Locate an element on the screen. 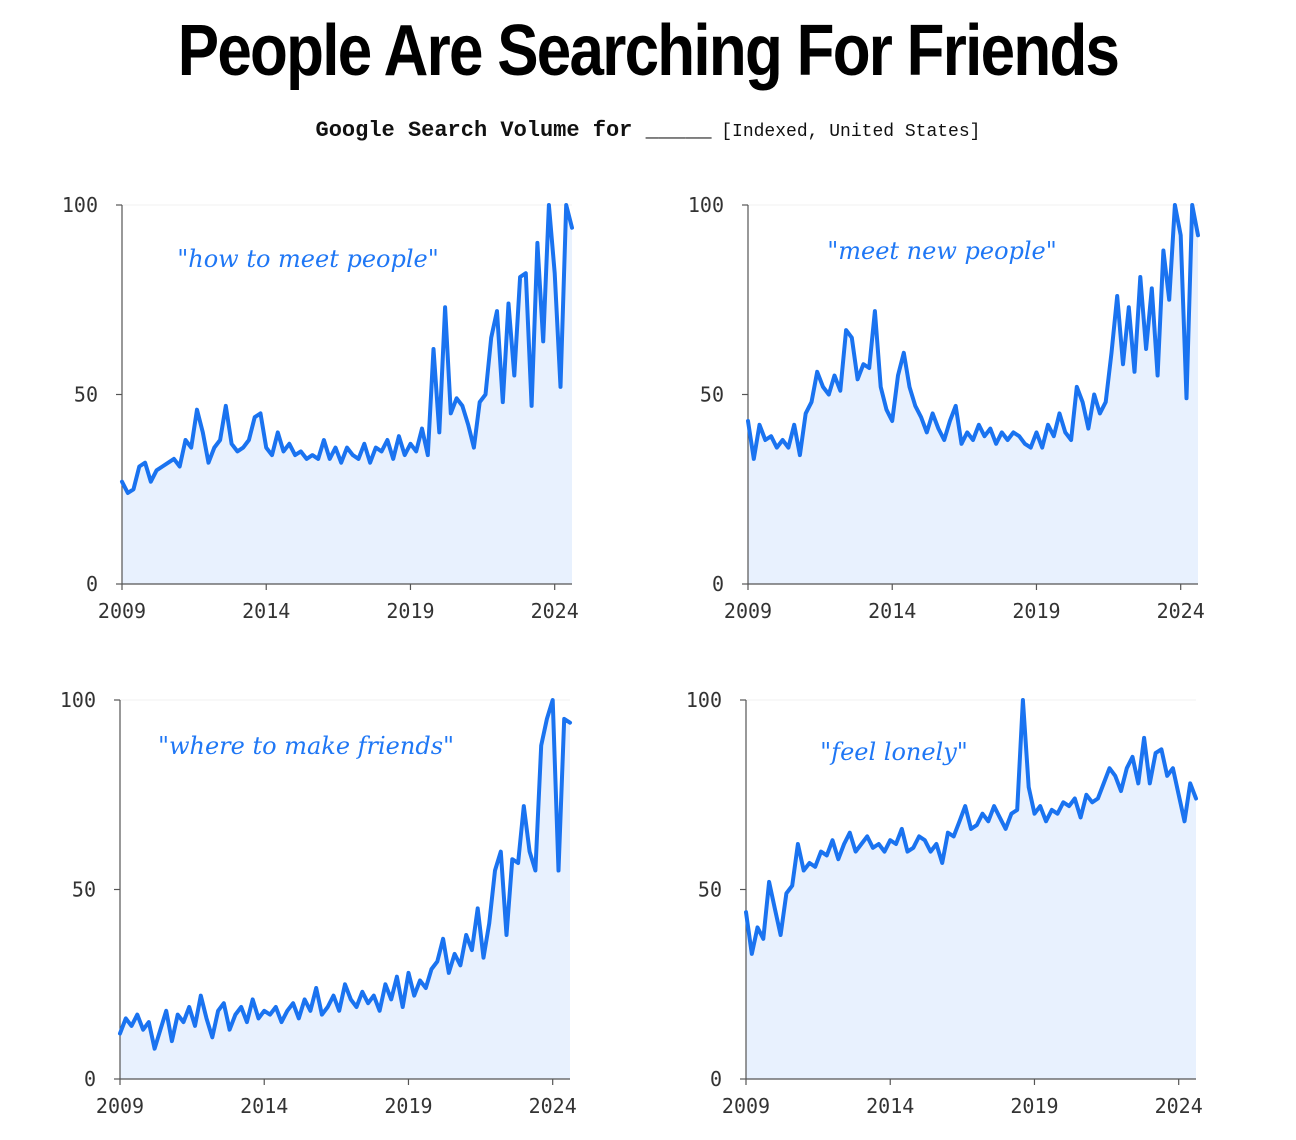 The height and width of the screenshot is (1140, 1296). series-label-meet-new-people: "meet new people" is located at coordinates (942, 251).